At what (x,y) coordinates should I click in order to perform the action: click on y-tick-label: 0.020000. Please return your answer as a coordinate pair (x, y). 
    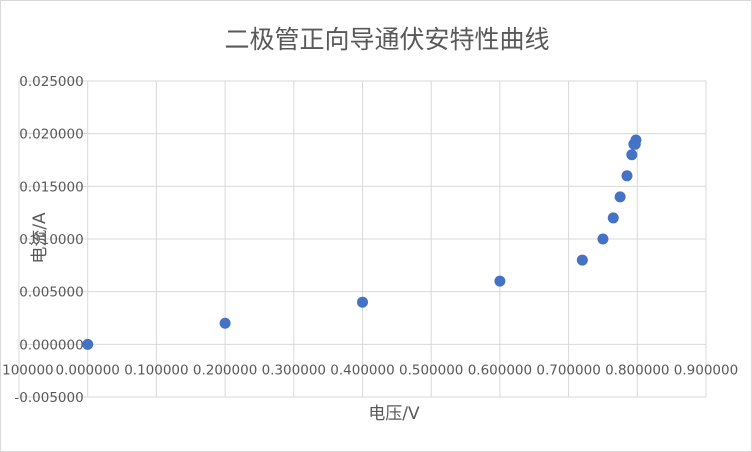
    Looking at the image, I should click on (51, 135).